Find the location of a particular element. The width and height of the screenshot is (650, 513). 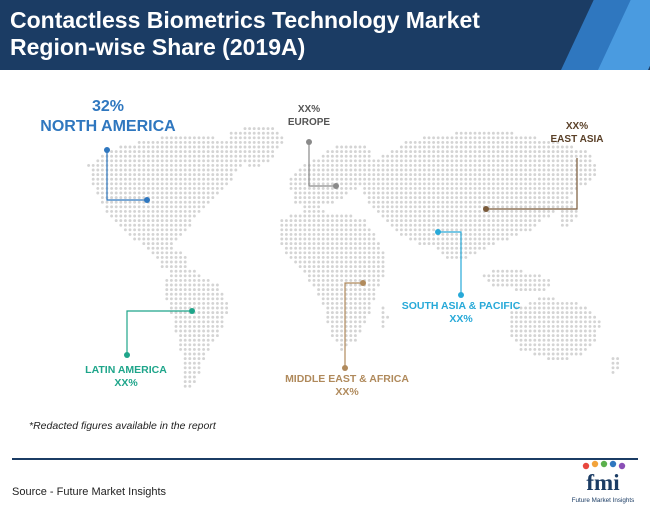

label-north-america: 32% NORTH AMERICA is located at coordinates (108, 117).